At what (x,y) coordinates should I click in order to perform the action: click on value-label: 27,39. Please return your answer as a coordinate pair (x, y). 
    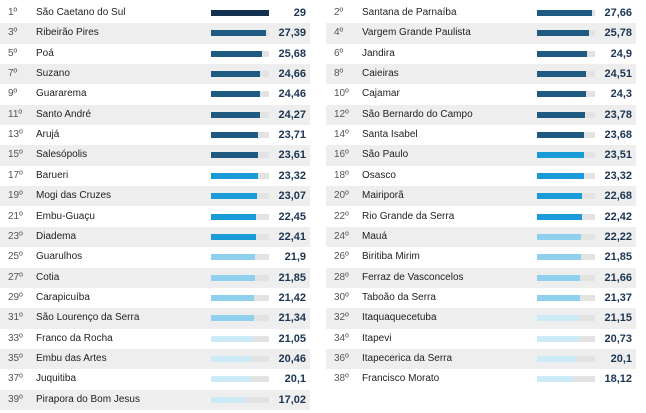
    Looking at the image, I should click on (292, 33).